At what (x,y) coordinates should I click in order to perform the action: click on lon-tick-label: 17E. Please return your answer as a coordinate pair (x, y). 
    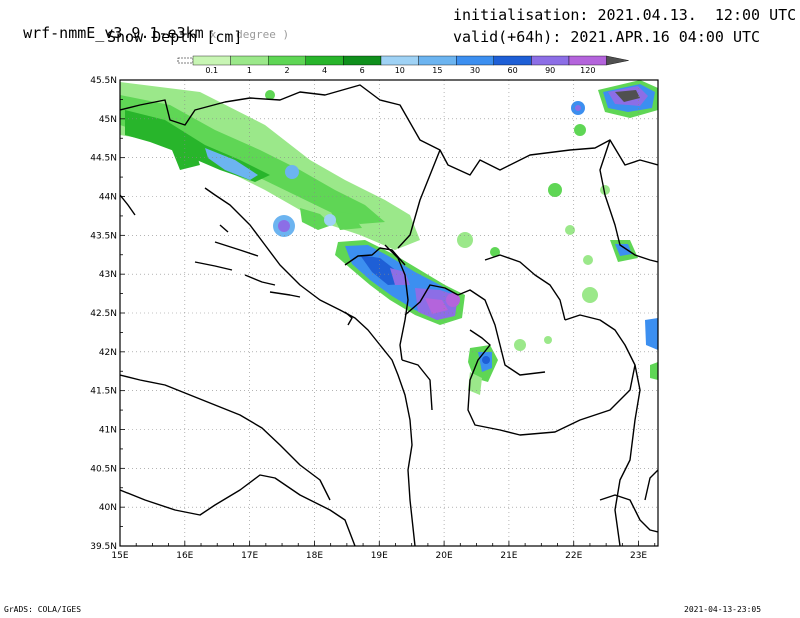
    Looking at the image, I should click on (249, 556).